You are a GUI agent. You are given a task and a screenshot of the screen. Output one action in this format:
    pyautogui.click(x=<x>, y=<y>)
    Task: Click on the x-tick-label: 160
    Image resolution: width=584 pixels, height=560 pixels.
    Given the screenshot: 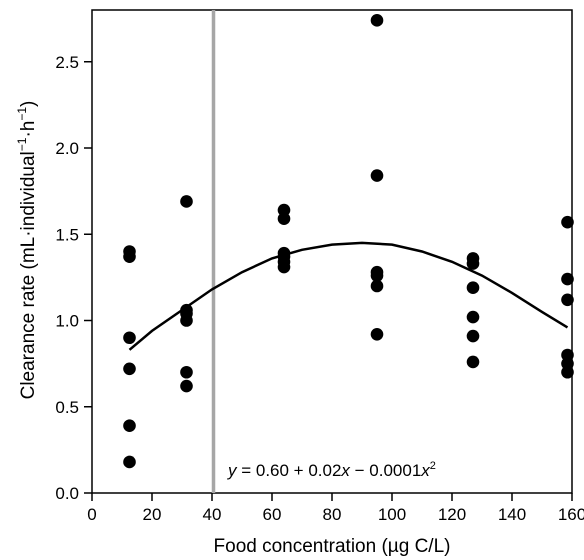 What is the action you would take?
    pyautogui.click(x=571, y=514)
    